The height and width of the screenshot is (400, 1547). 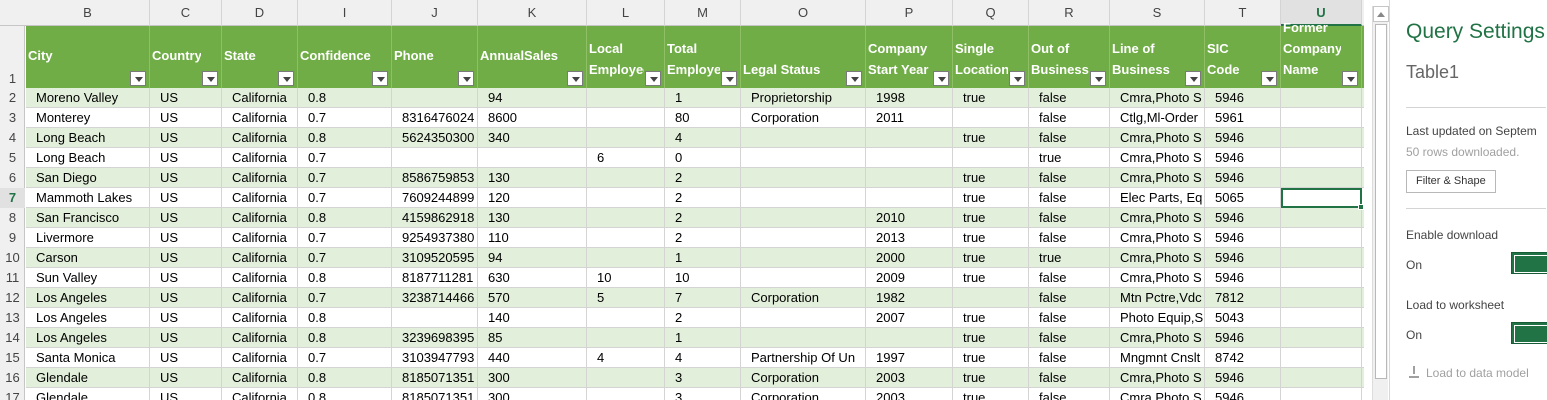 I want to click on table-cell: 340, so click(x=532, y=138).